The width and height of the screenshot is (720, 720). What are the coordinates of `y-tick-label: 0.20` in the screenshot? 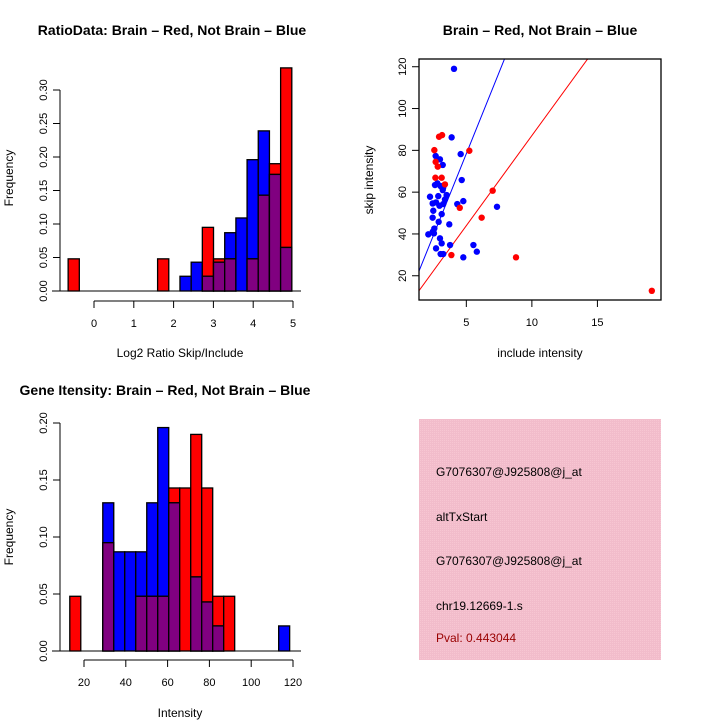 It's located at (44, 156).